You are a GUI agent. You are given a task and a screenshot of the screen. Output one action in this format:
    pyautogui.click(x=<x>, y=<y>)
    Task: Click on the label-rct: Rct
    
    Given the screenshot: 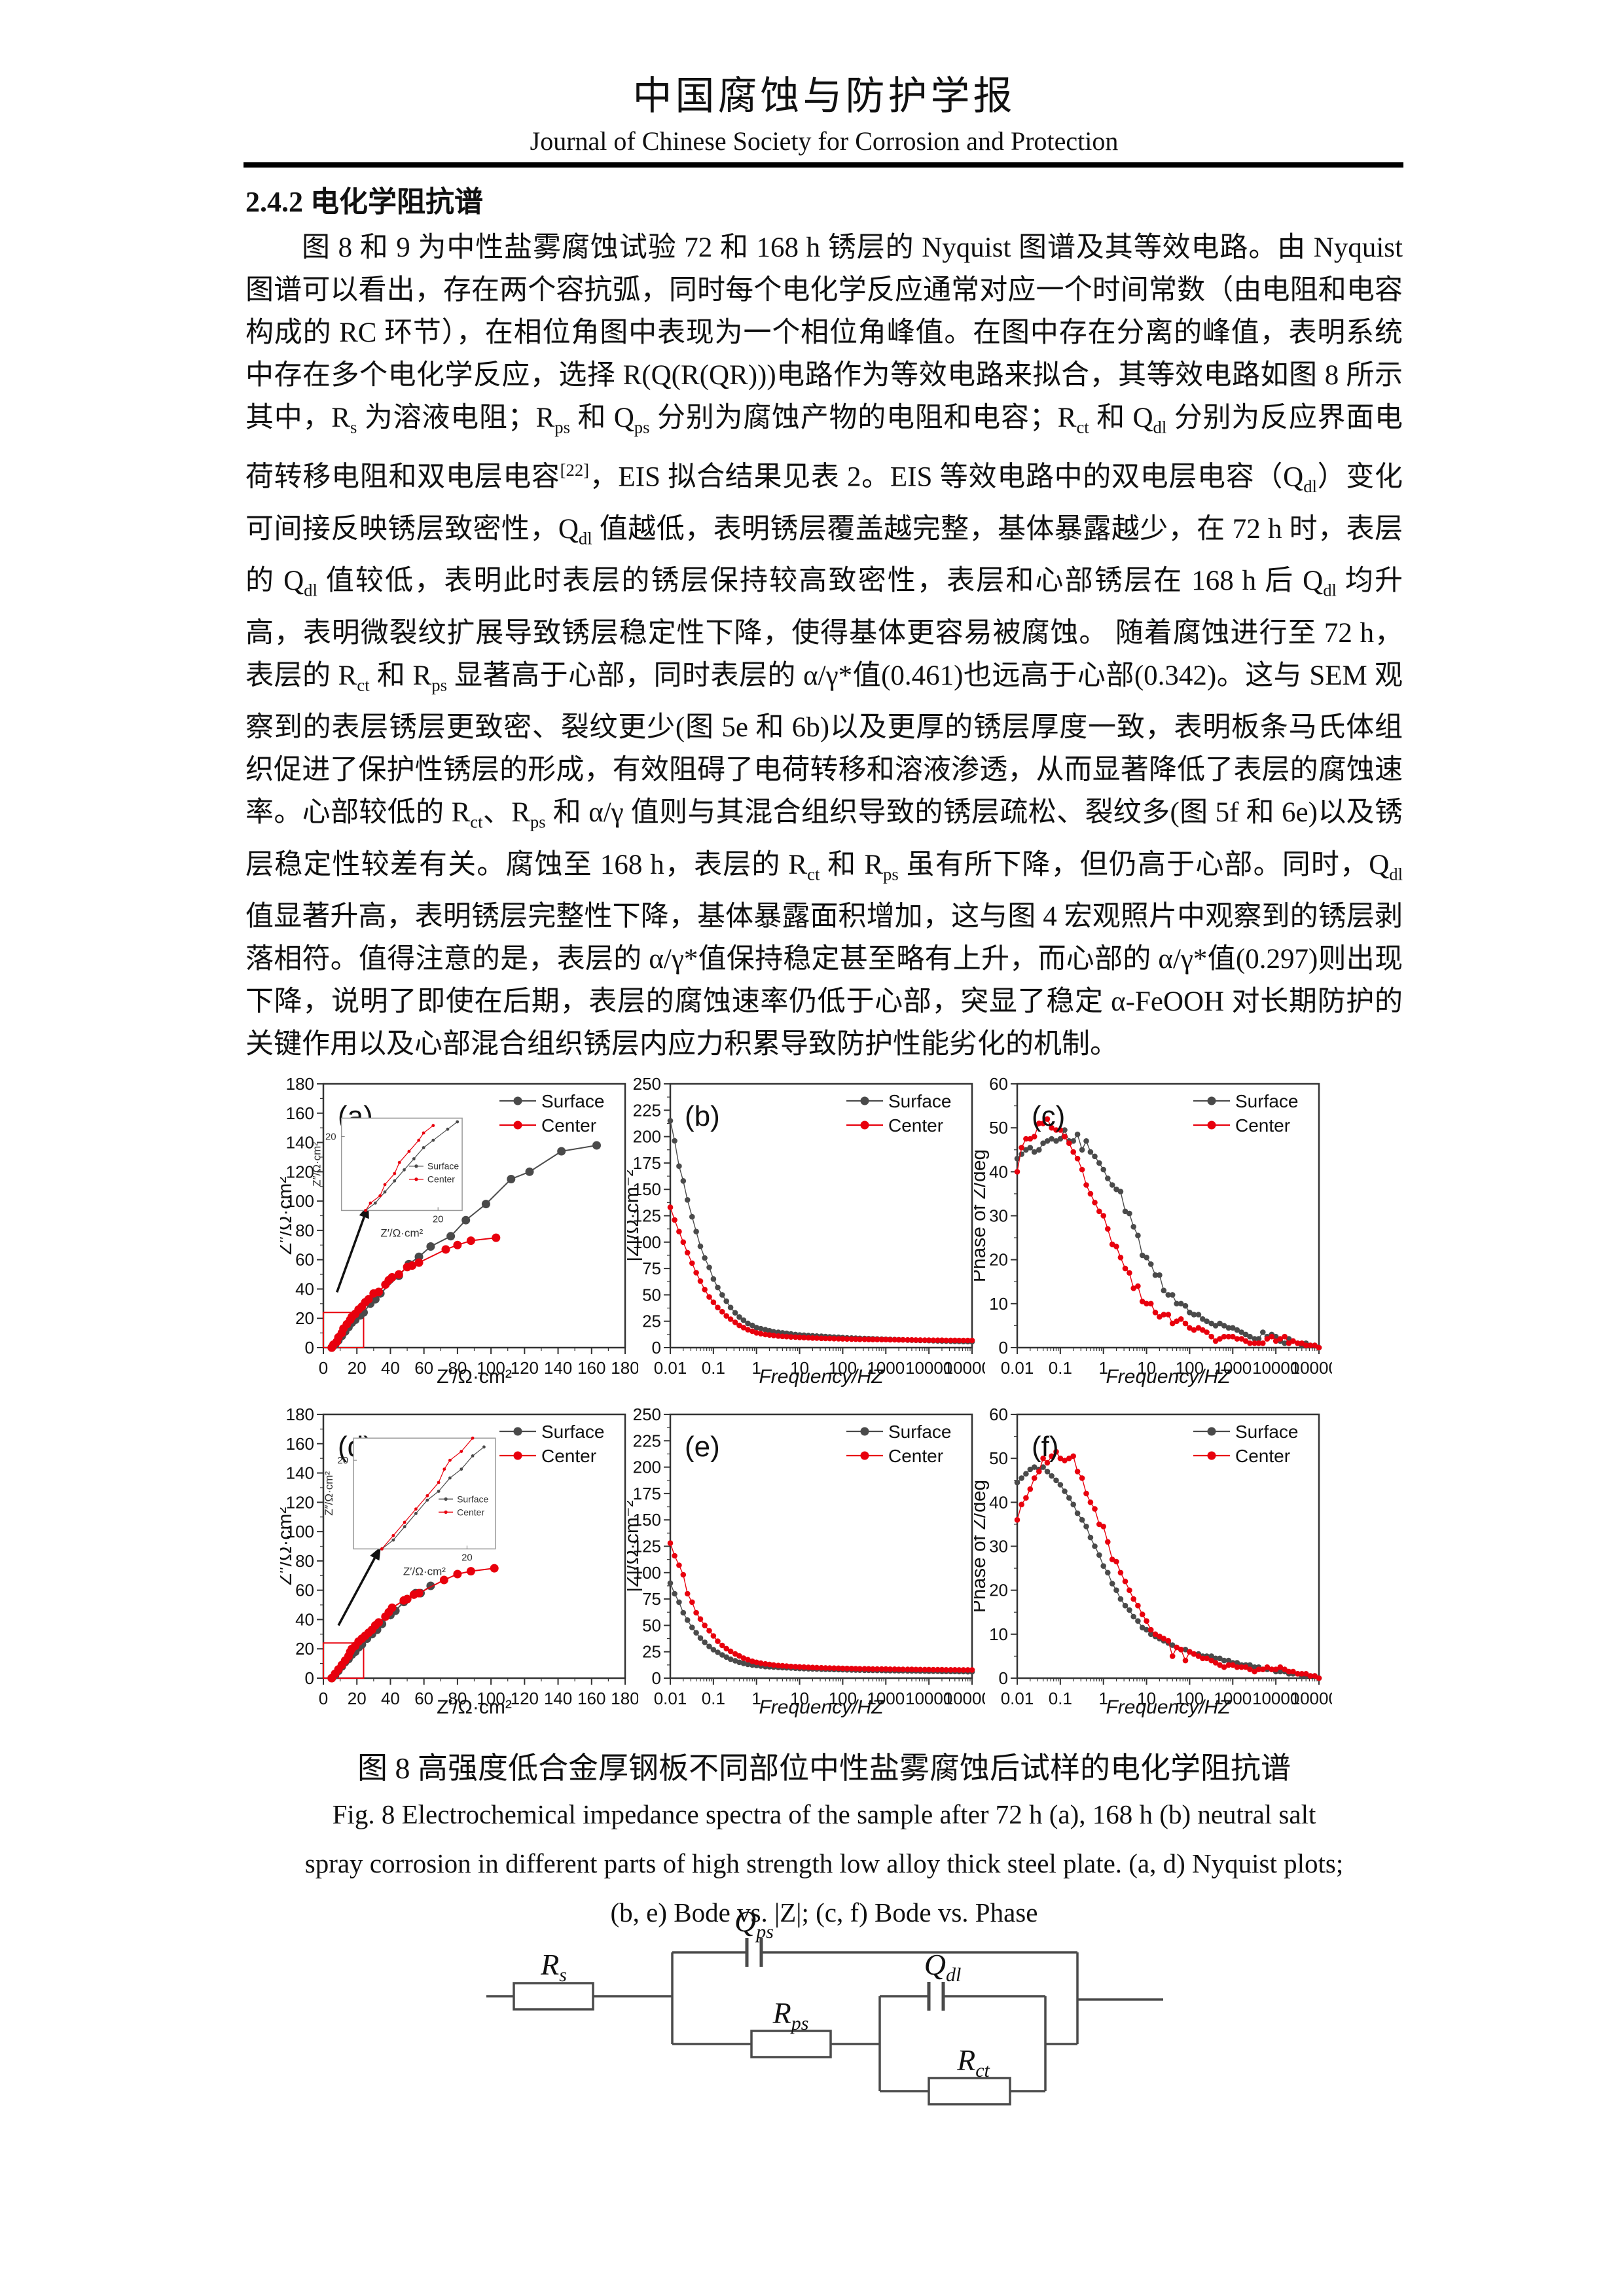 What is the action you would take?
    pyautogui.click(x=973, y=2062)
    